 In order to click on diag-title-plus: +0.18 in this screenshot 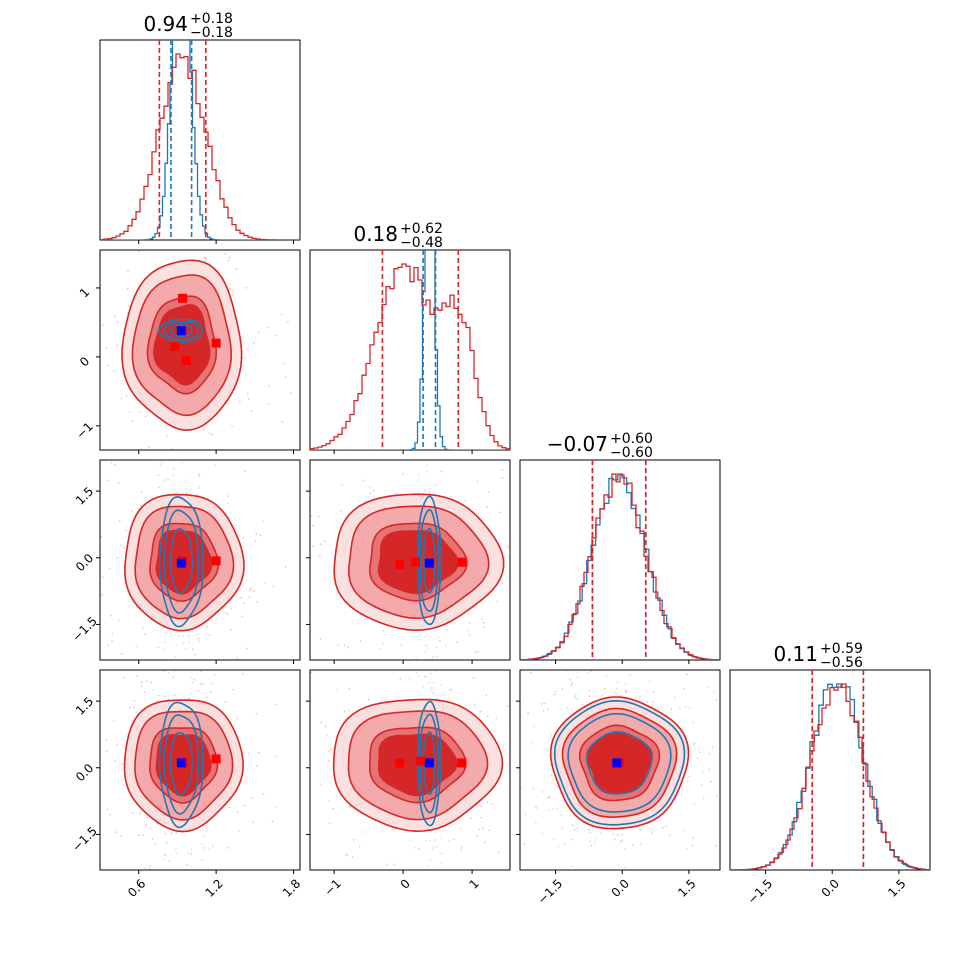, I will do `click(211, 19)`.